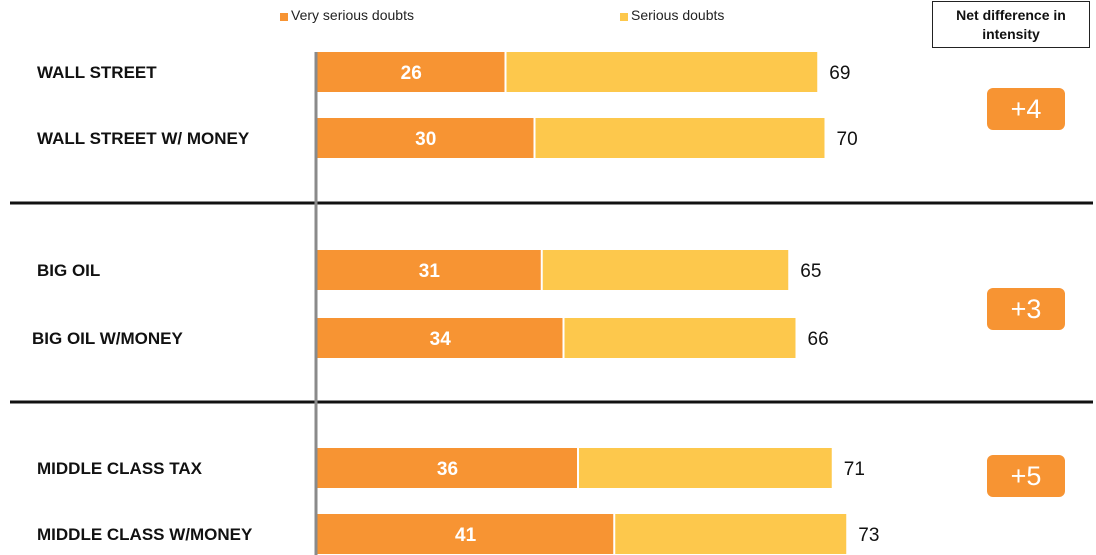  What do you see at coordinates (868, 535) in the screenshot?
I see `data-label-total: 73` at bounding box center [868, 535].